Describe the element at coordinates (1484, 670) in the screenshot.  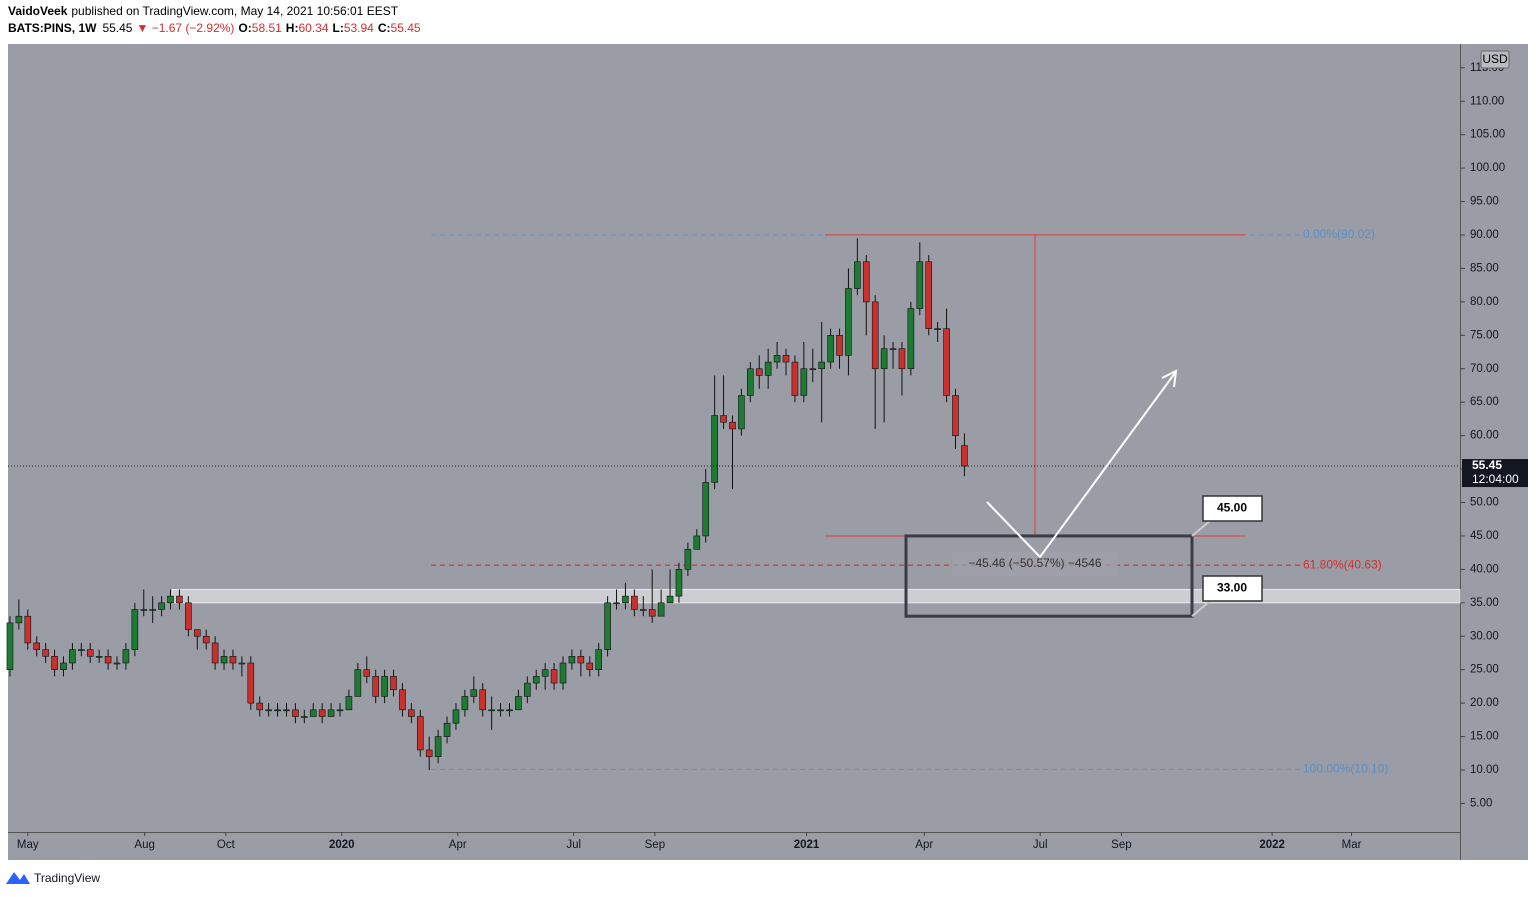
I see `y-tick-label: 25.00` at that location.